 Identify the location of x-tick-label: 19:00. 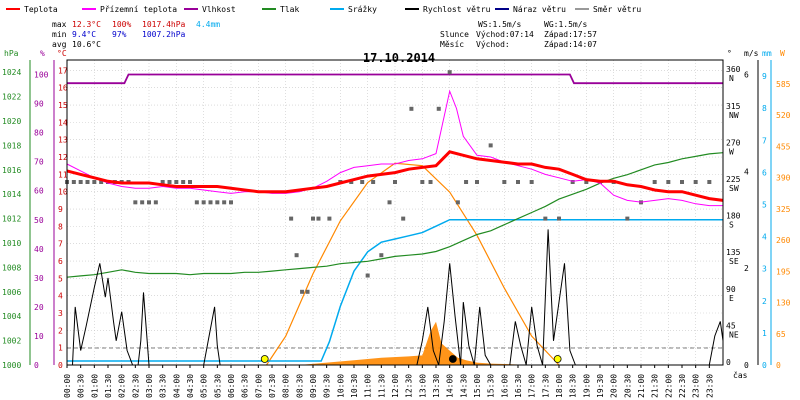
(586, 386).